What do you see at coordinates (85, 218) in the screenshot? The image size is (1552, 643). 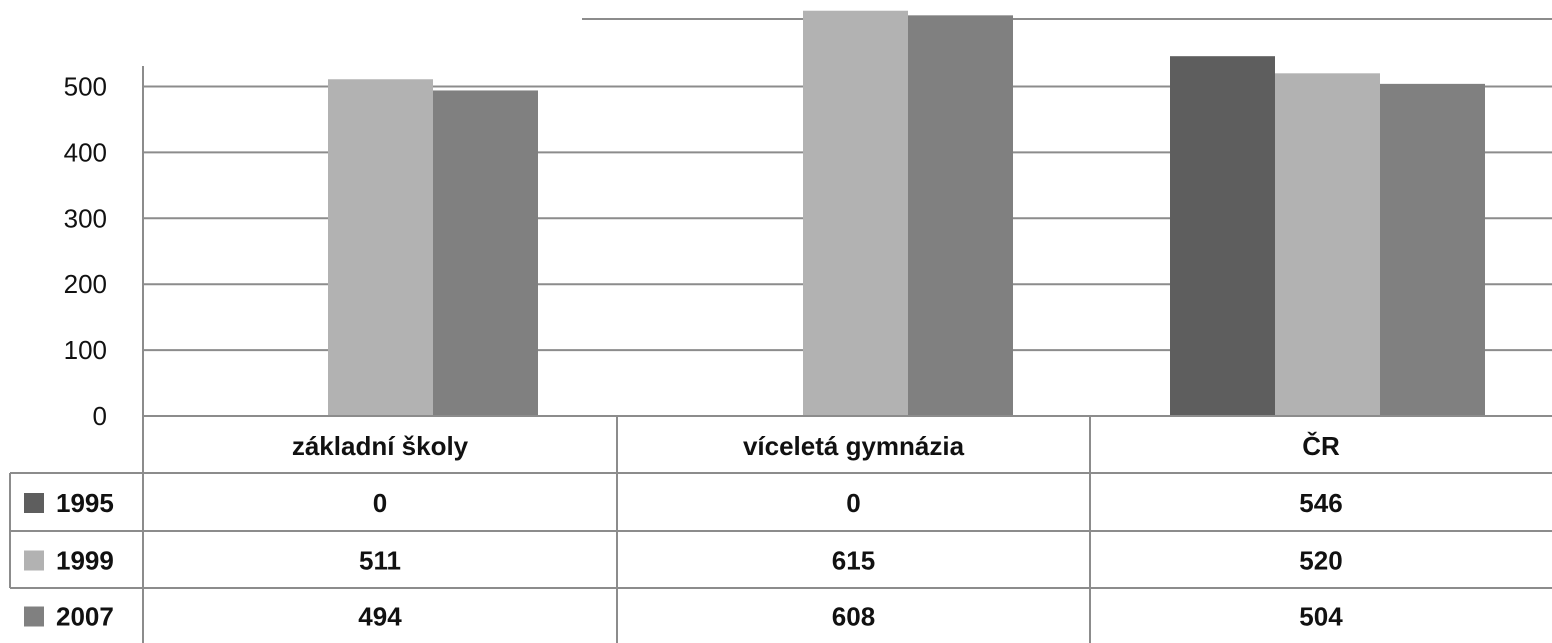 I see `y-tick-label: 300` at bounding box center [85, 218].